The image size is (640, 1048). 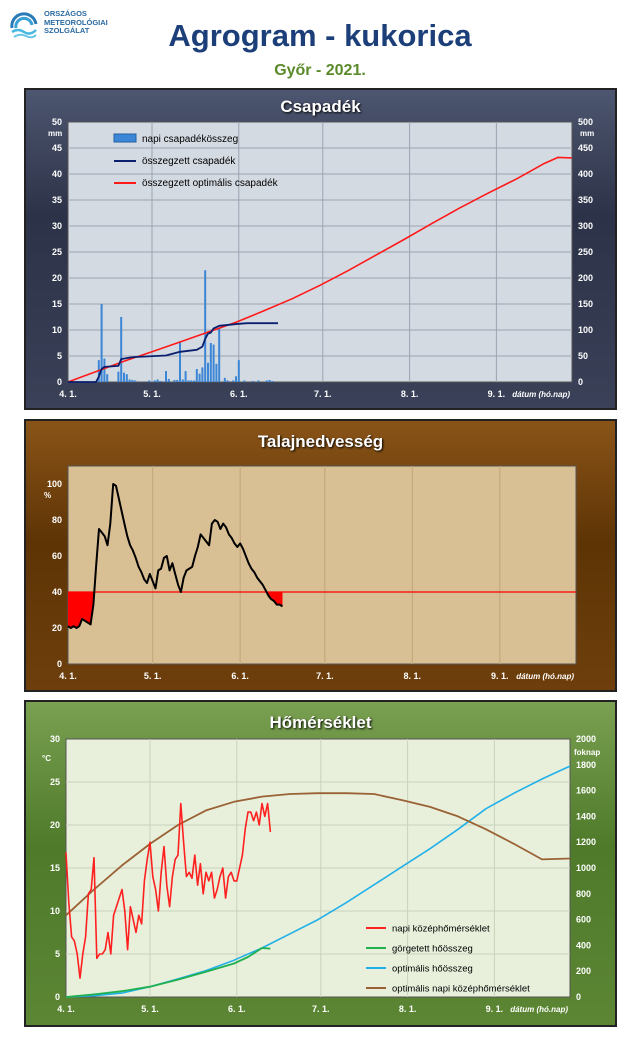 I want to click on y2-tick-label: 500, so click(x=585, y=122).